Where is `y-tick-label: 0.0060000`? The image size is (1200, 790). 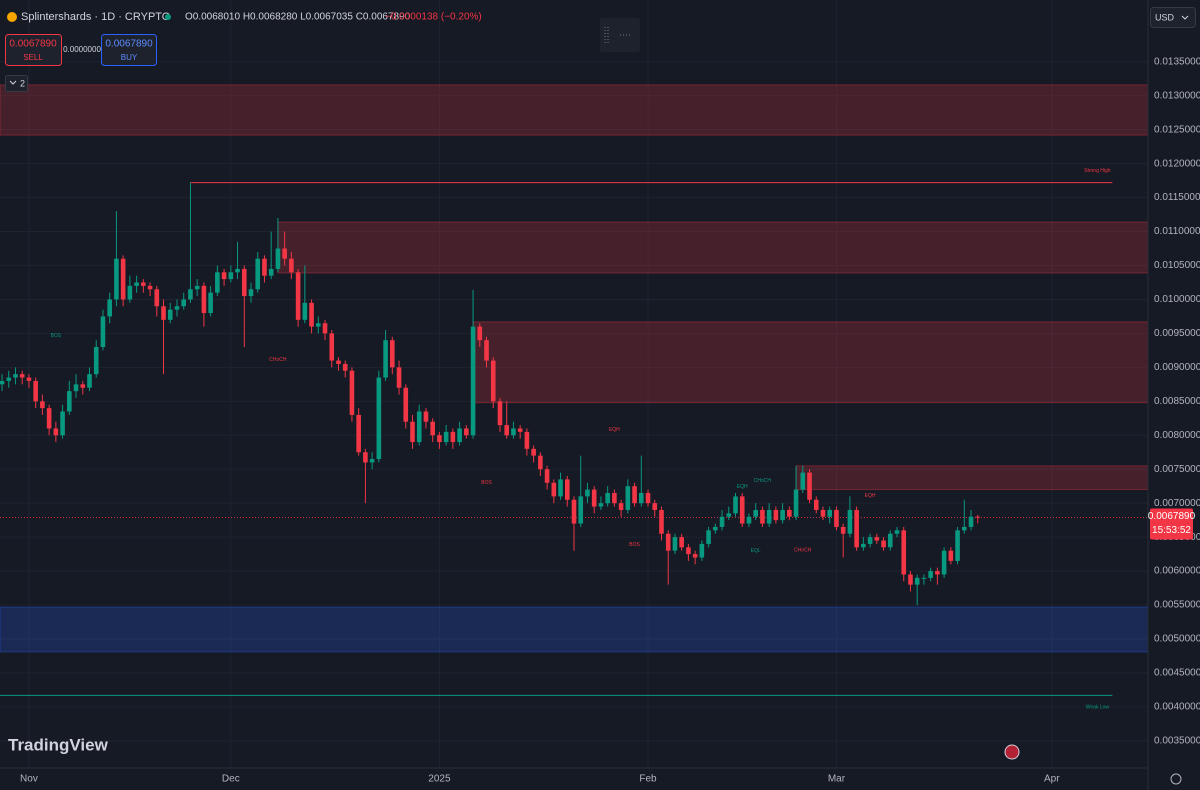
y-tick-label: 0.0060000 is located at coordinates (1177, 571).